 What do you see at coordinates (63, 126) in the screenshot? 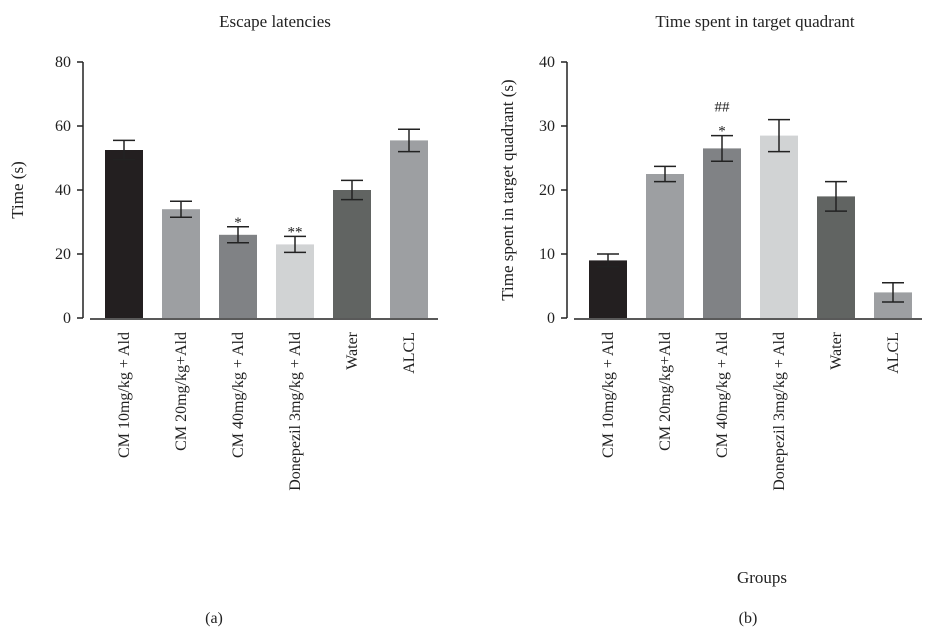
I see `y-tick-label: 60` at bounding box center [63, 126].